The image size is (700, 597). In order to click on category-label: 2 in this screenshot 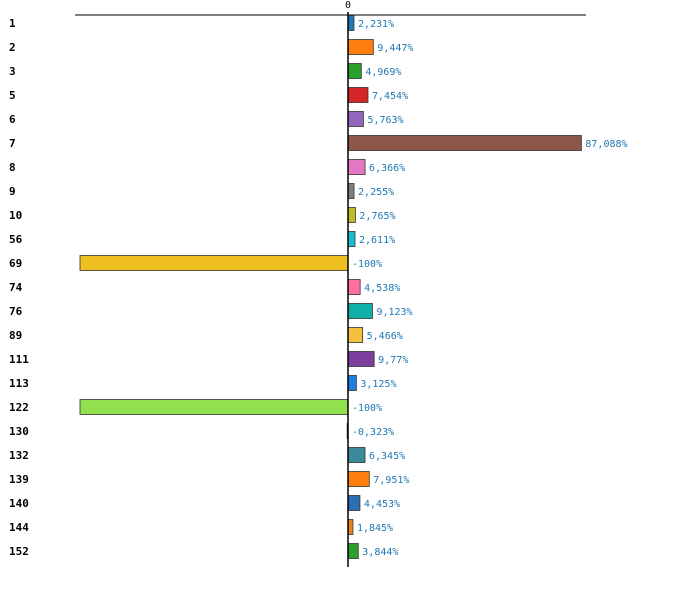, I will do `click(12, 47)`.